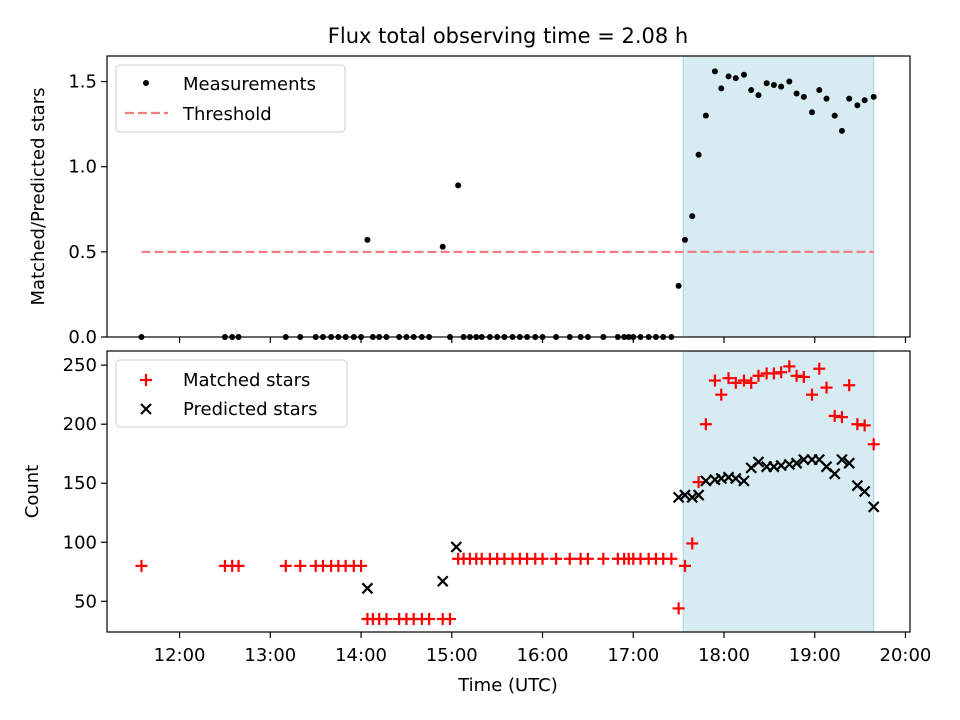  Describe the element at coordinates (778, 196) in the screenshot. I see `top-observing-span` at that location.